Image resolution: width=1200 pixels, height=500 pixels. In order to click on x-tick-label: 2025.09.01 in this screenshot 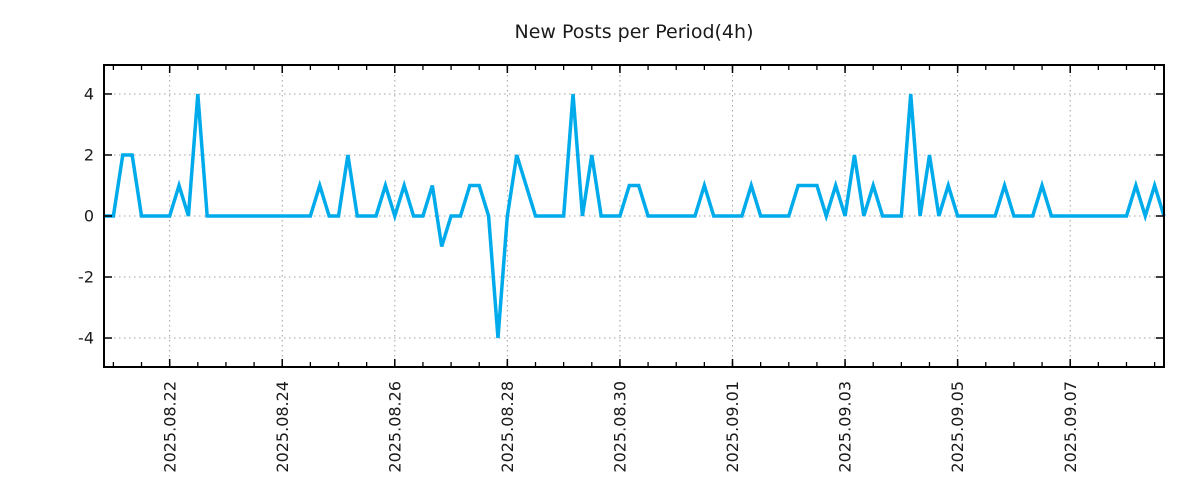, I will do `click(732, 427)`.